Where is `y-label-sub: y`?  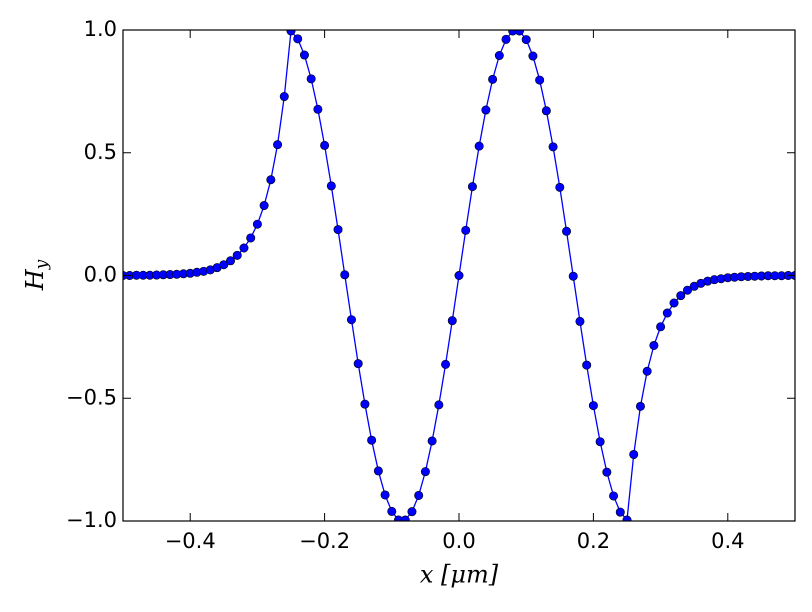
y-label-sub: y is located at coordinates (42, 264).